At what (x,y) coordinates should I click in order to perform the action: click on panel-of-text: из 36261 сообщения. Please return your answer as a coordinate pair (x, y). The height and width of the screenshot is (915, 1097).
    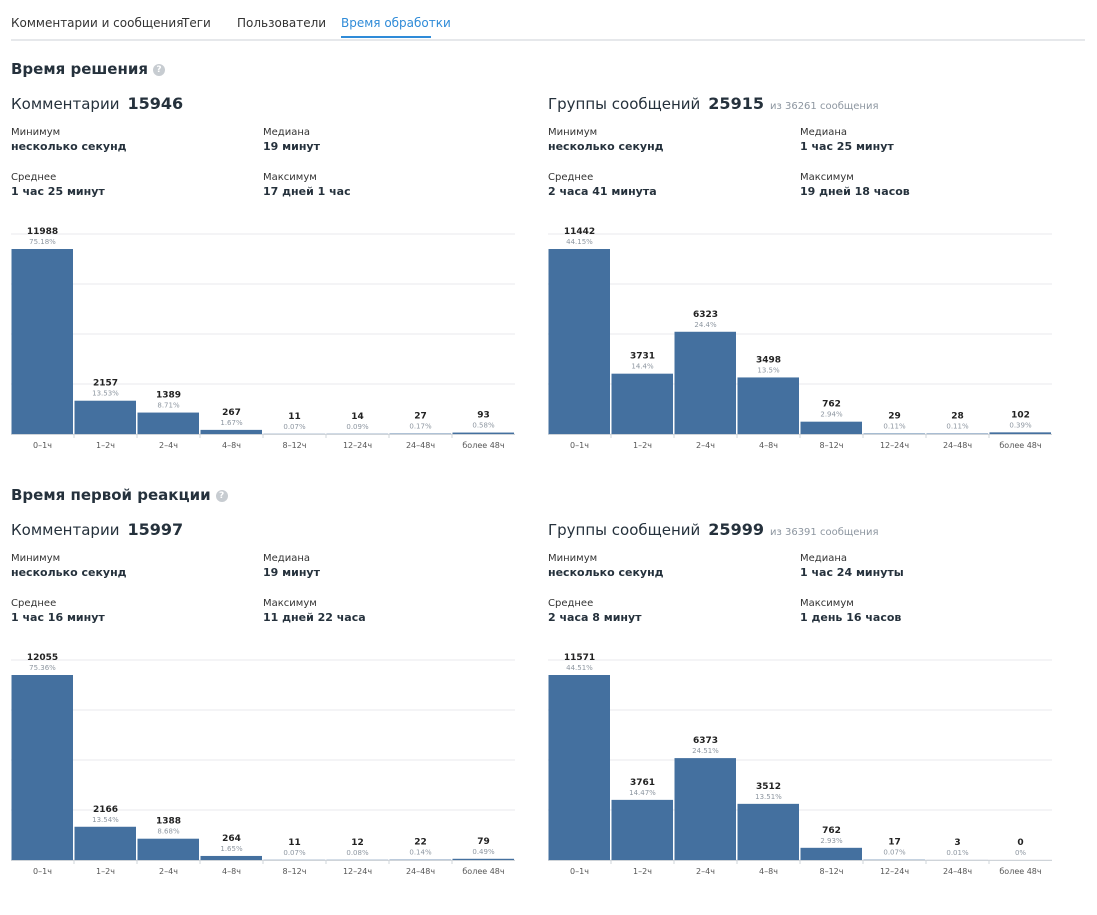
    Looking at the image, I should click on (824, 106).